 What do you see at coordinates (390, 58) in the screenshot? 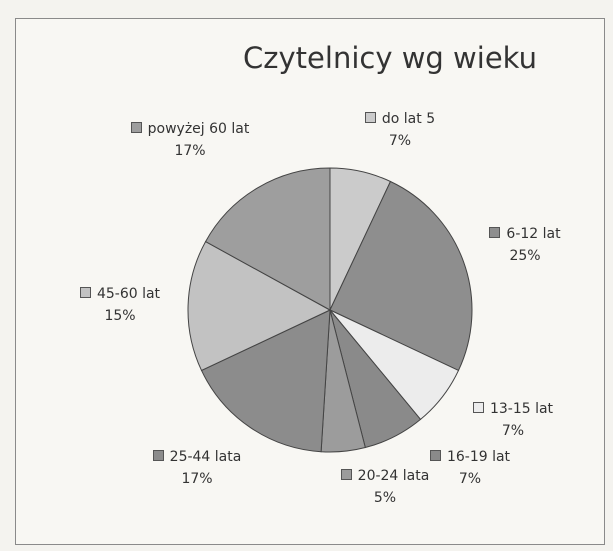
I see `chart-title: Czytelnicy wg wieku` at bounding box center [390, 58].